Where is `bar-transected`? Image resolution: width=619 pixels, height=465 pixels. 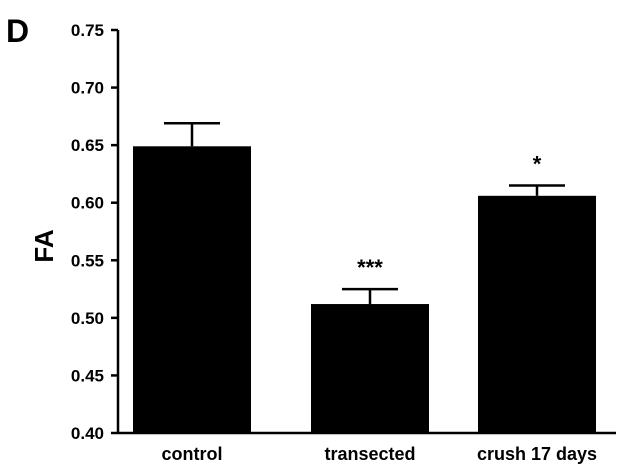
bar-transected is located at coordinates (370, 368).